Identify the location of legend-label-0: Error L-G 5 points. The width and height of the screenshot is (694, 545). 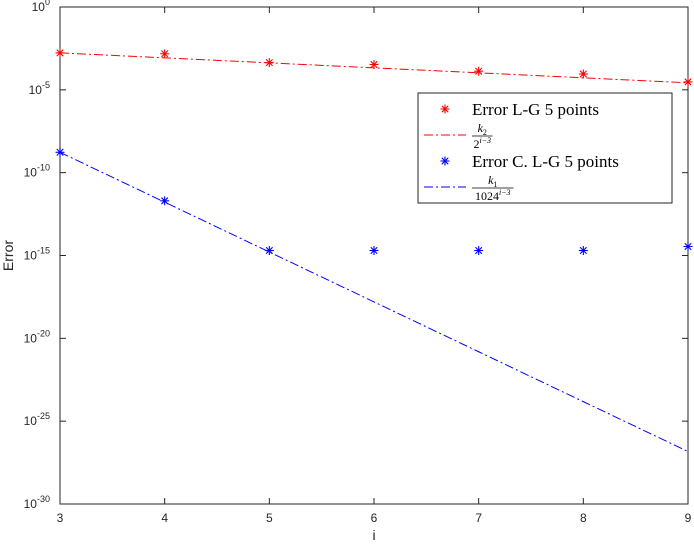
(535, 109).